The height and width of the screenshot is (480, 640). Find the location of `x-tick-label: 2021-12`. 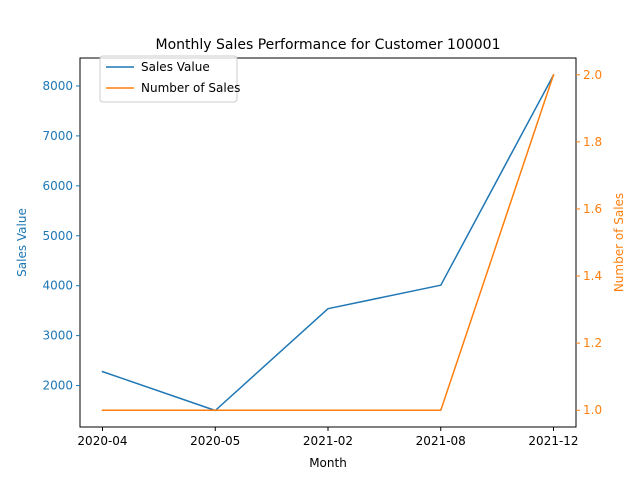

x-tick-label: 2021-12 is located at coordinates (553, 441).